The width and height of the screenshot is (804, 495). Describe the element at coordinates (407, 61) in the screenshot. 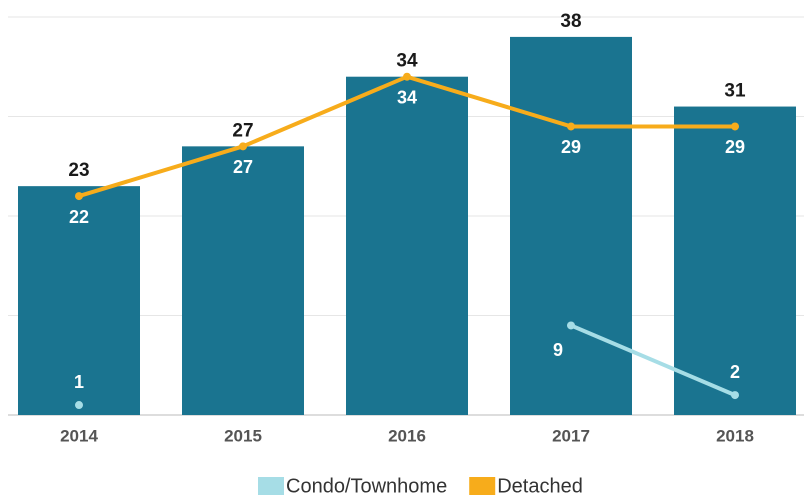

I see `bar-value-label: 34` at that location.